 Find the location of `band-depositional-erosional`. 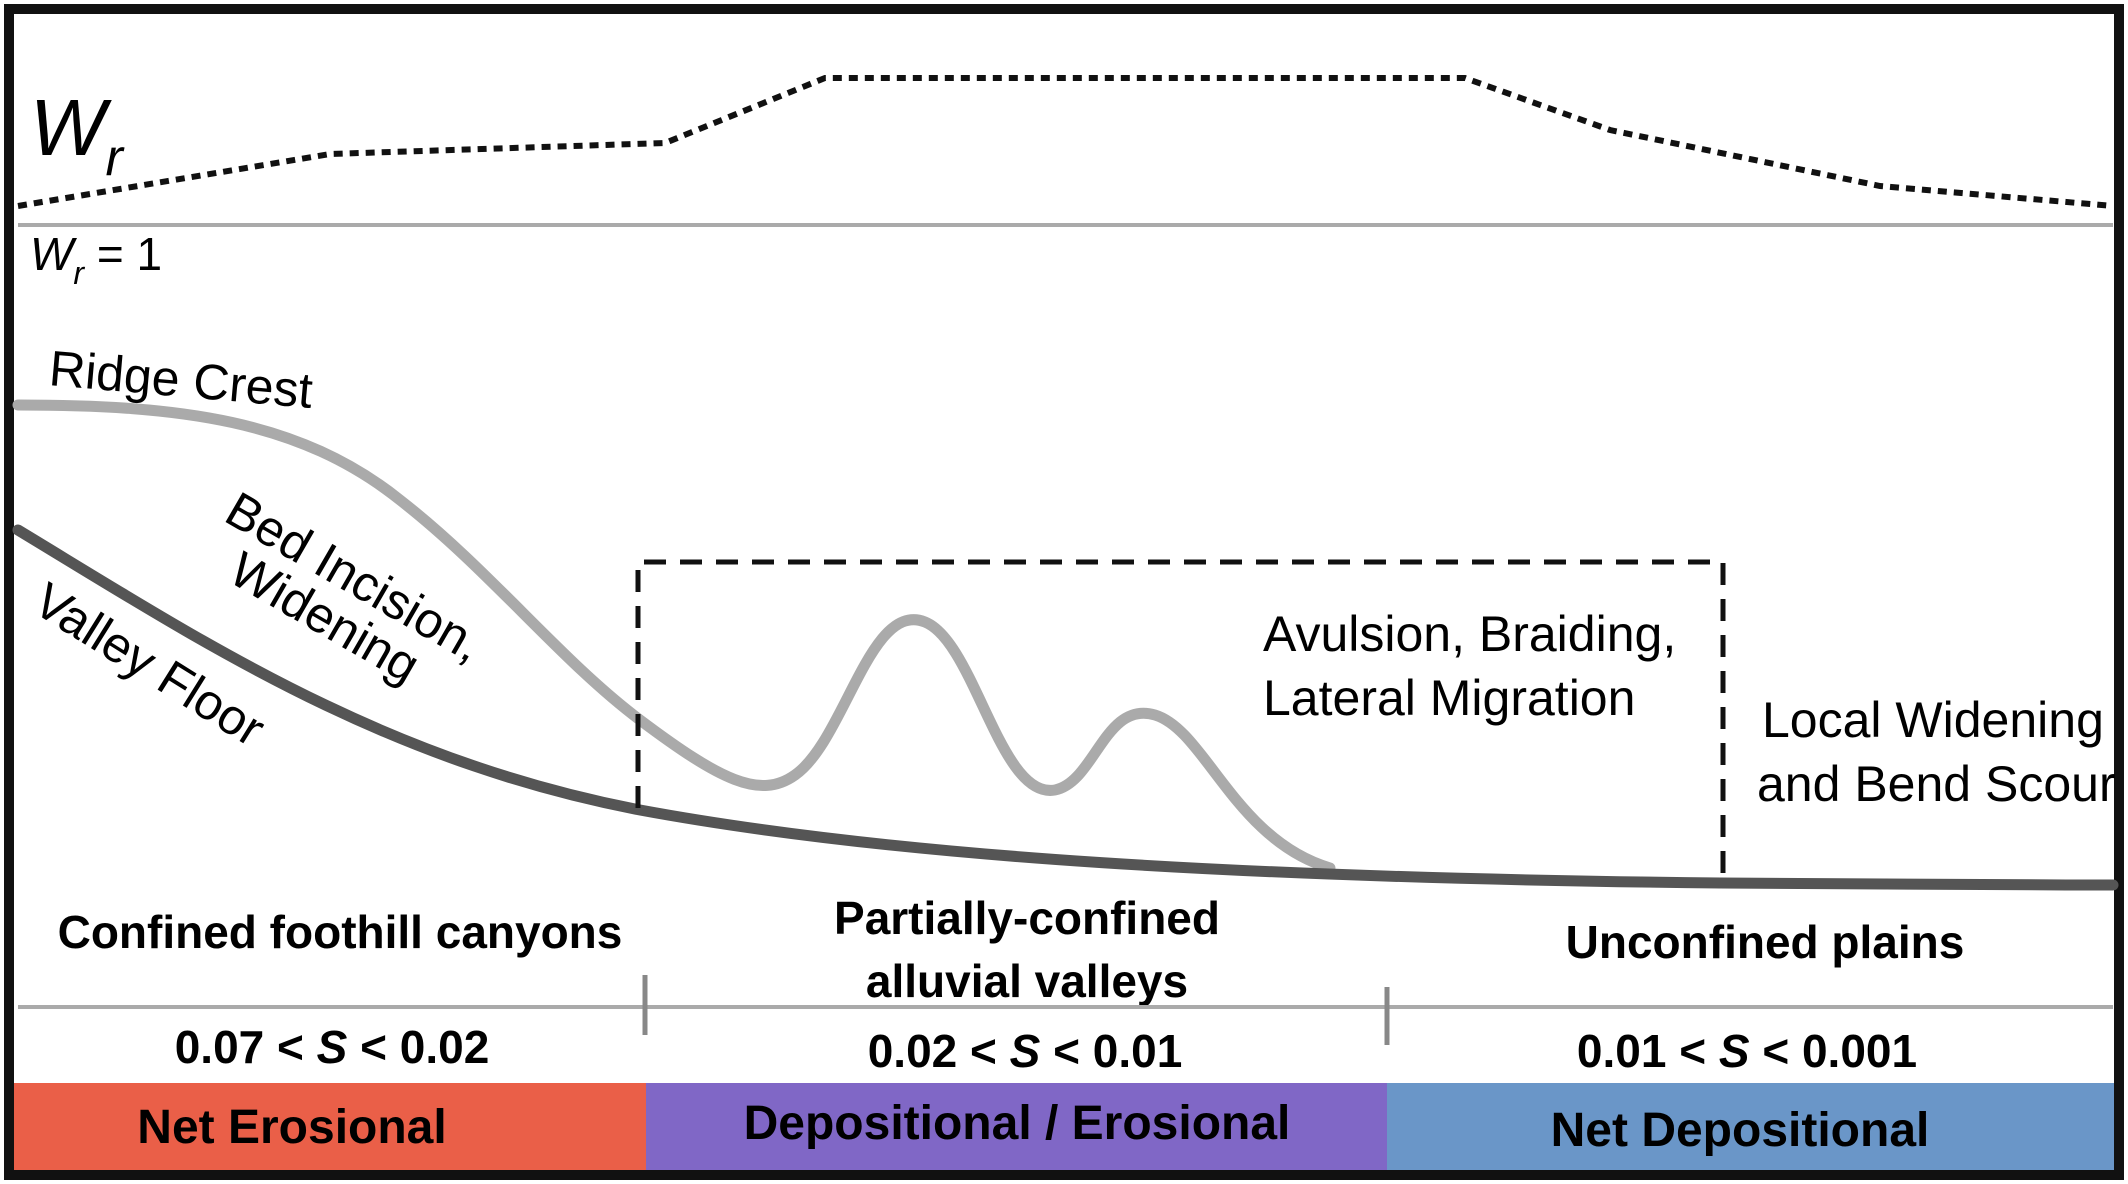

band-depositional-erosional is located at coordinates (1016, 1126).